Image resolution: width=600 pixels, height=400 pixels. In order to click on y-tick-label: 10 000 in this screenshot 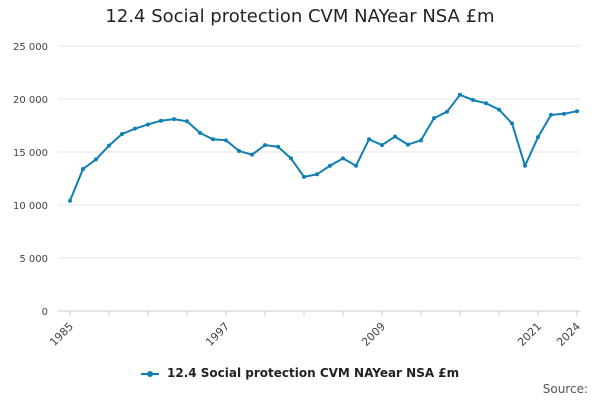, I will do `click(30, 206)`.